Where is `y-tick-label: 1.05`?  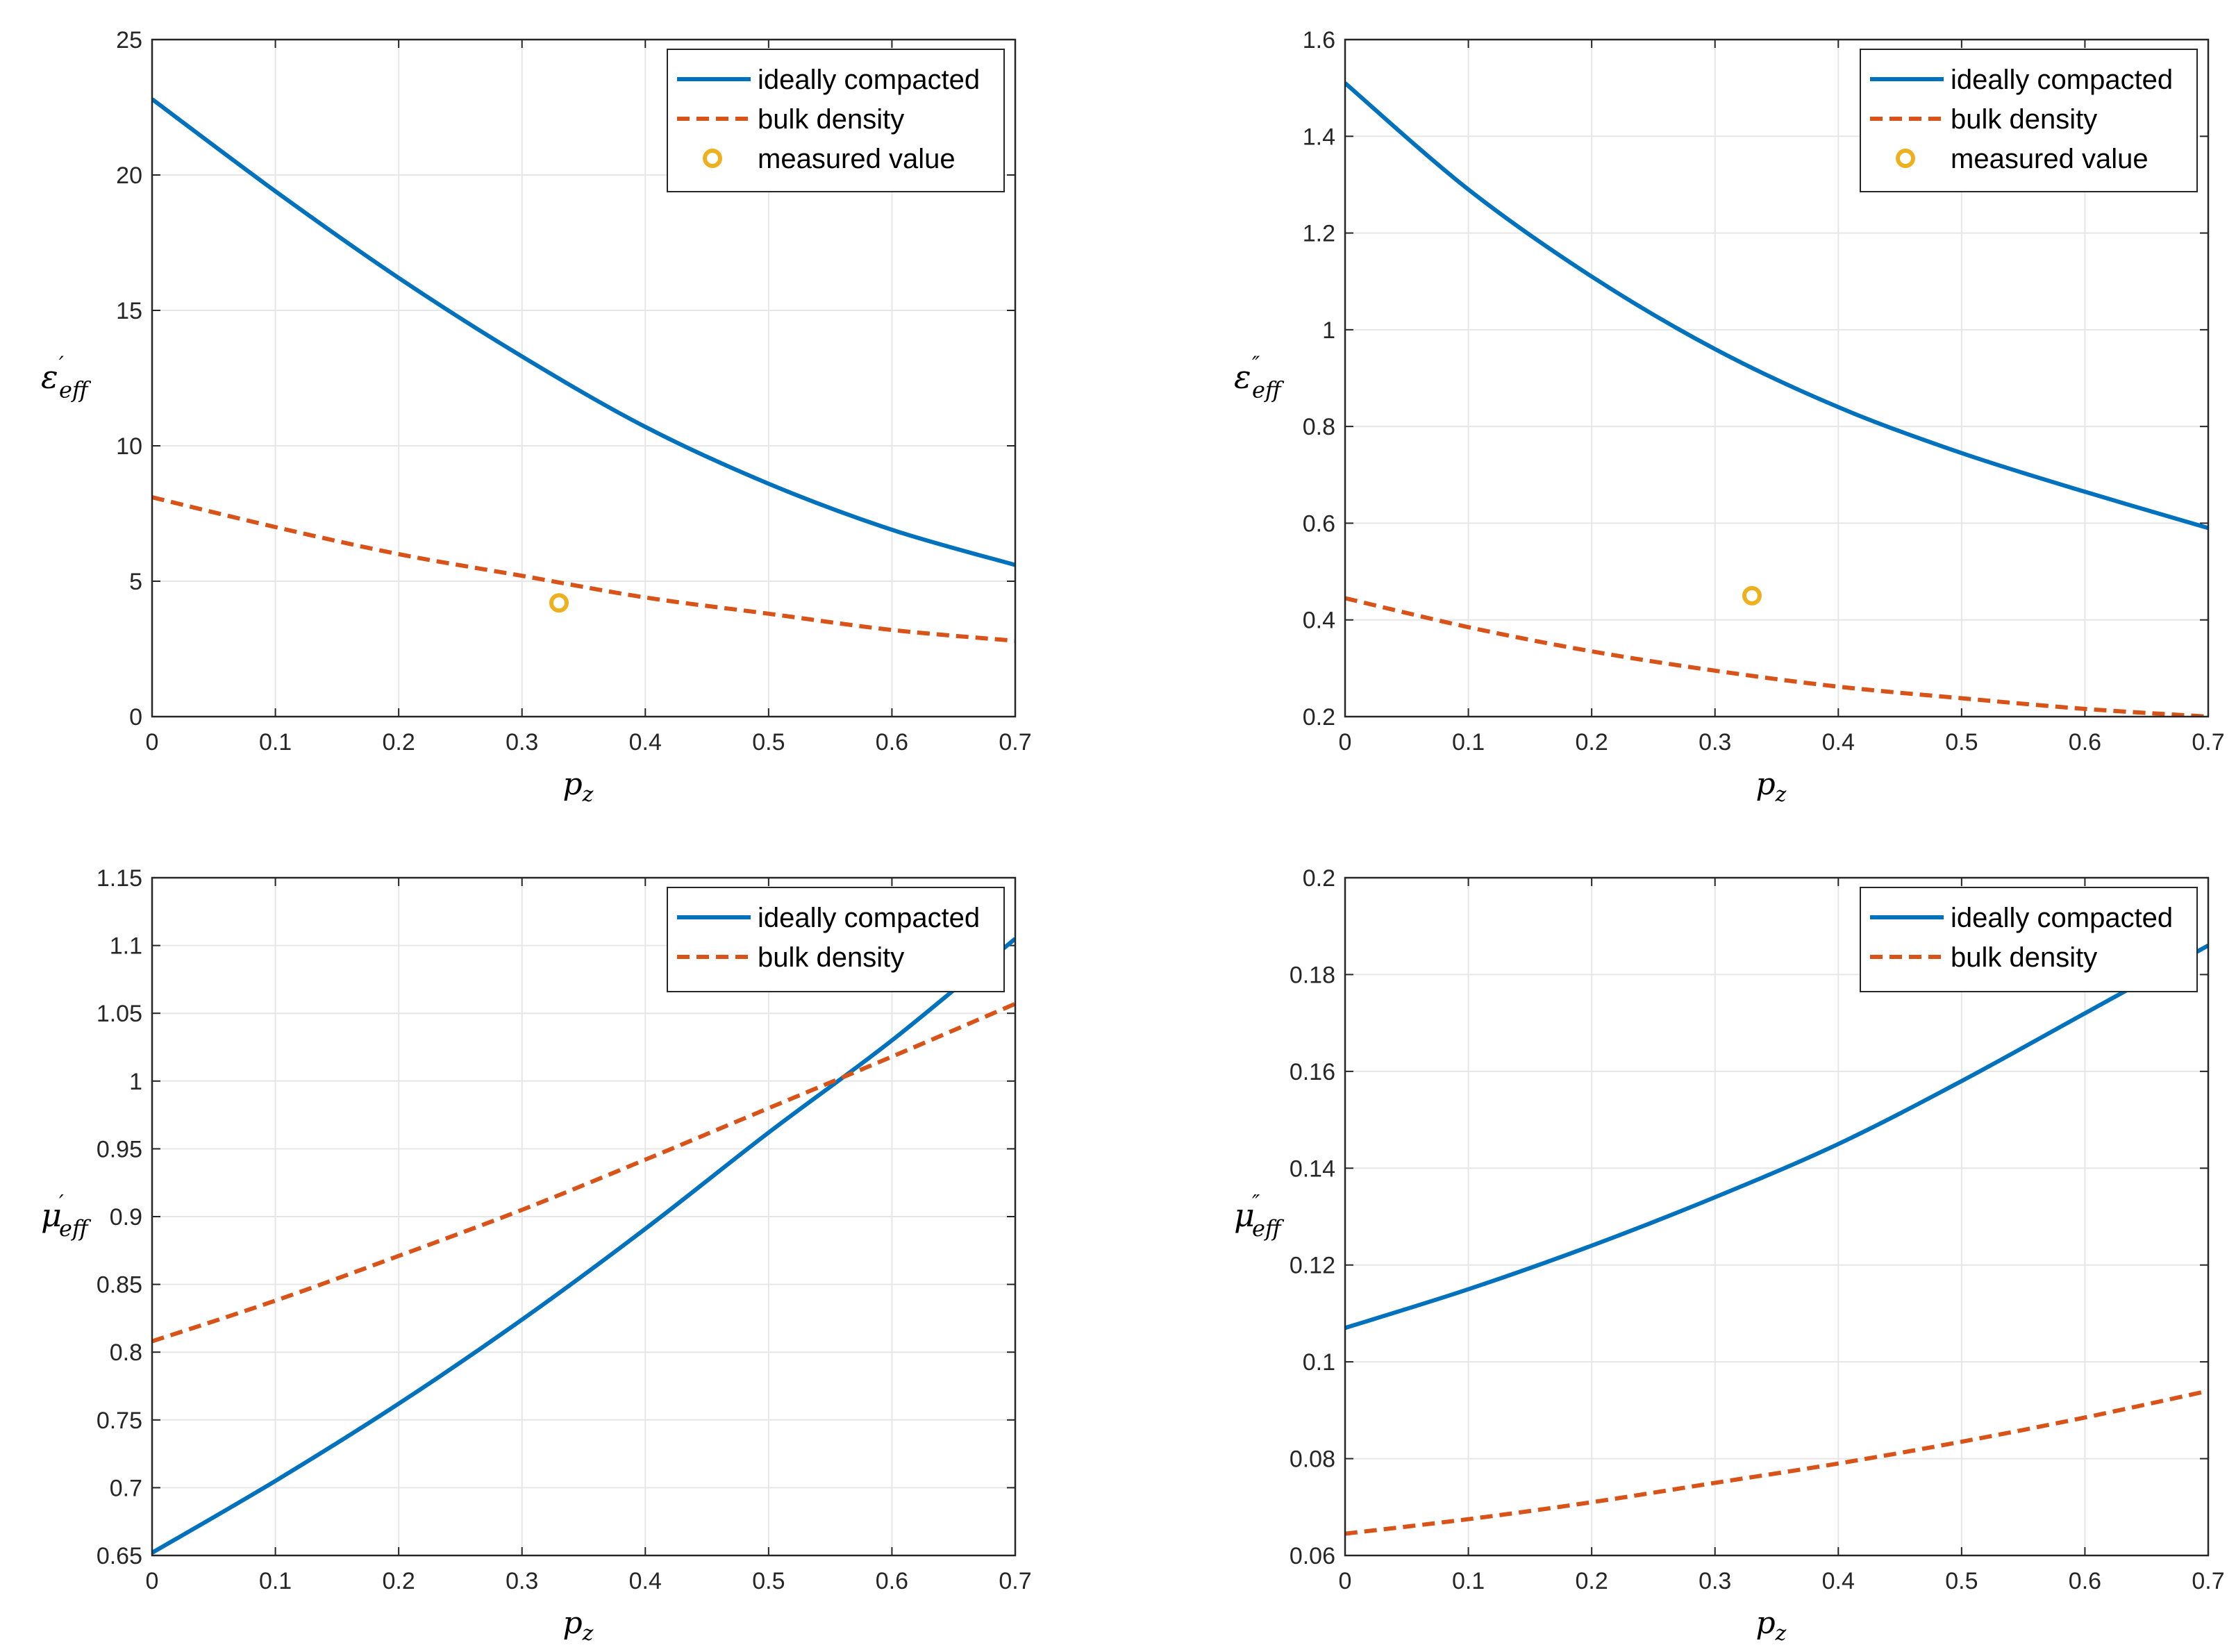
y-tick-label: 1.05 is located at coordinates (119, 1014).